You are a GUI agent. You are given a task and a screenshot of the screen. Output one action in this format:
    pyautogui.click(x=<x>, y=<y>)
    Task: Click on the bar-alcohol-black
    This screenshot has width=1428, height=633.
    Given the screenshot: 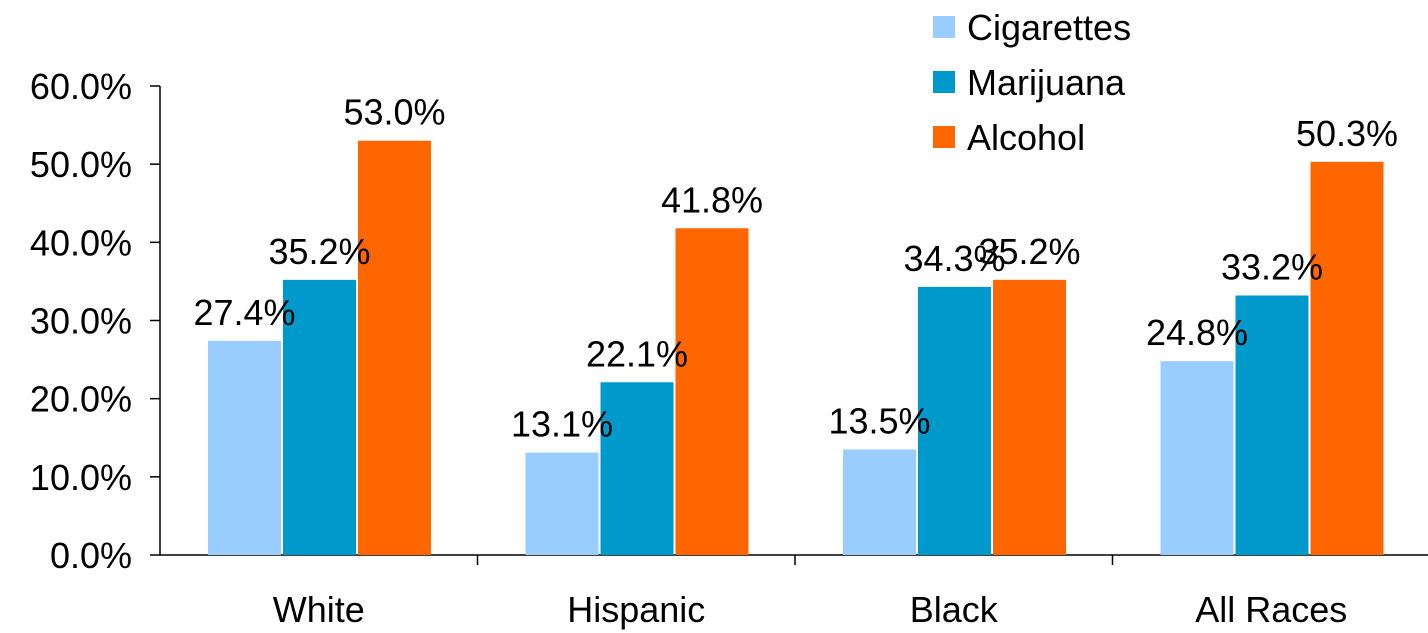 What is the action you would take?
    pyautogui.click(x=1029, y=417)
    